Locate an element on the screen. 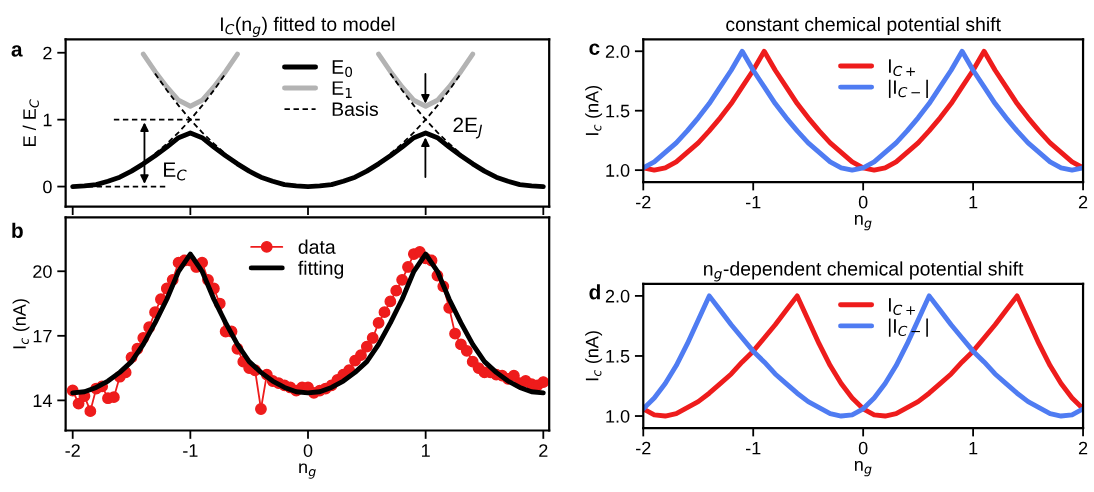 The width and height of the screenshot is (1094, 492). chart-title: n$_{g}$-dependent chemical potential shift is located at coordinates (864, 271).